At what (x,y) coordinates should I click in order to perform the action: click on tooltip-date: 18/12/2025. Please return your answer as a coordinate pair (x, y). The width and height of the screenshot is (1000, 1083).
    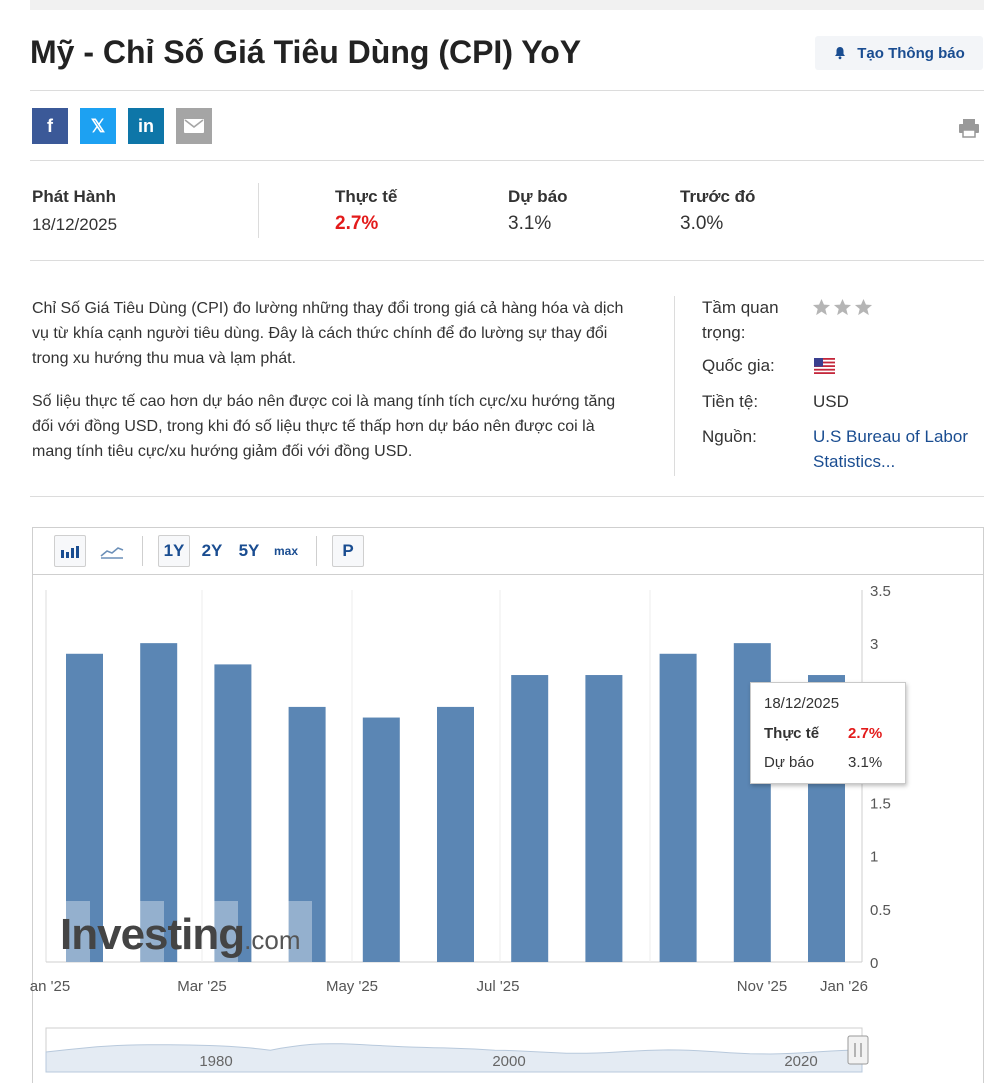
    Looking at the image, I should click on (802, 703).